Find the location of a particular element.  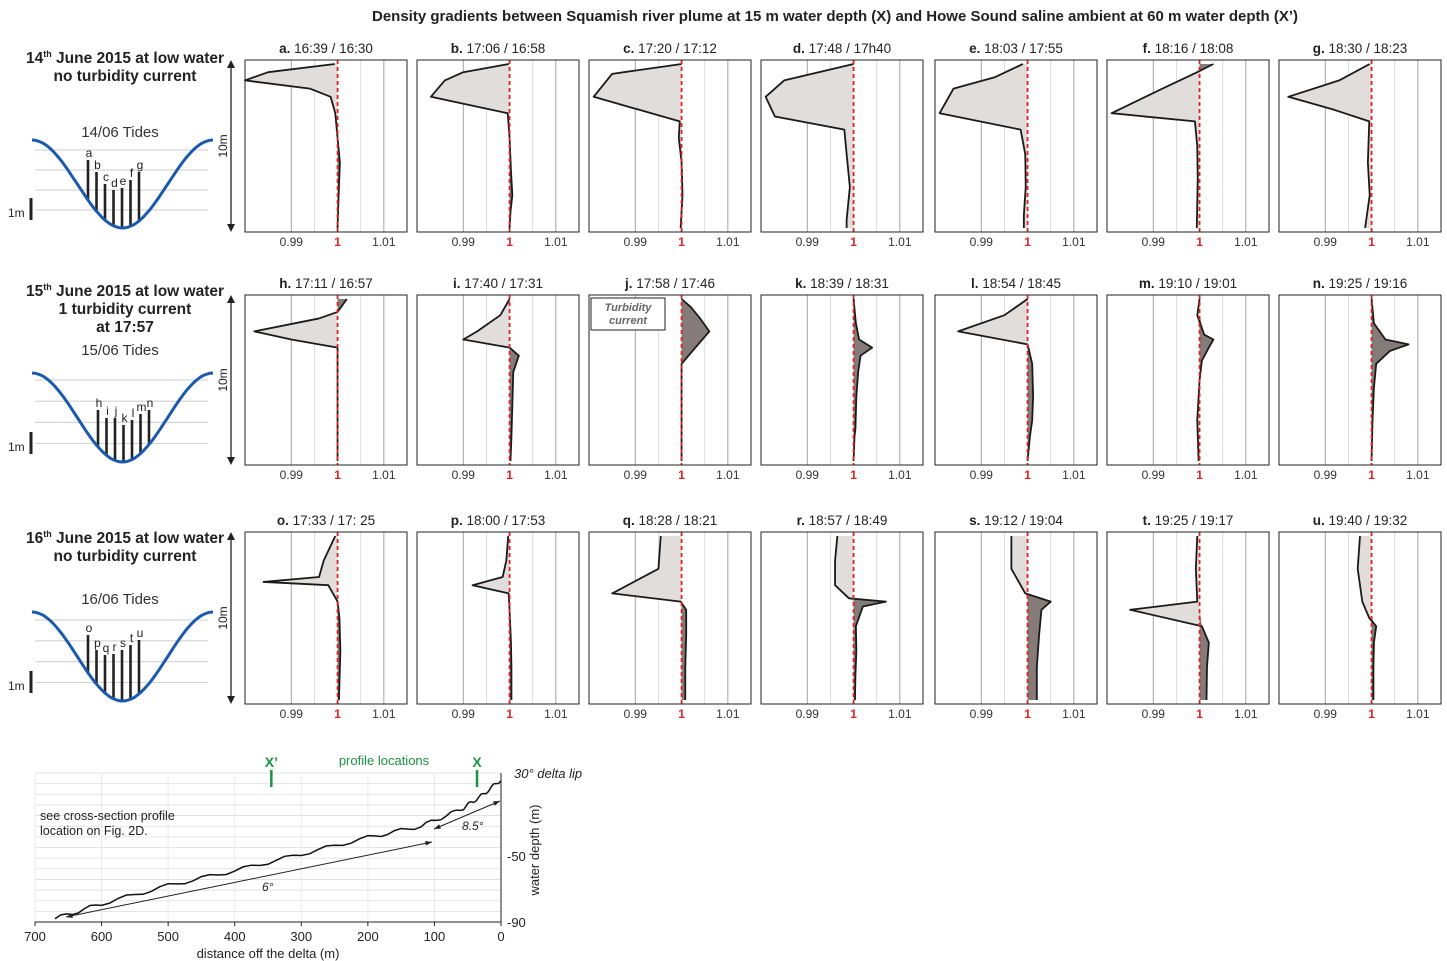

panel-times: 17:58 / 17:46 is located at coordinates (675, 283).